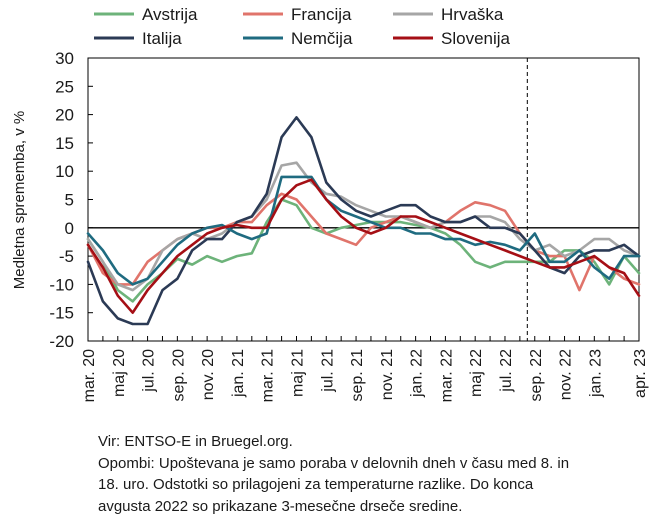  What do you see at coordinates (61, 313) in the screenshot?
I see `y-tick-label: -15` at bounding box center [61, 313].